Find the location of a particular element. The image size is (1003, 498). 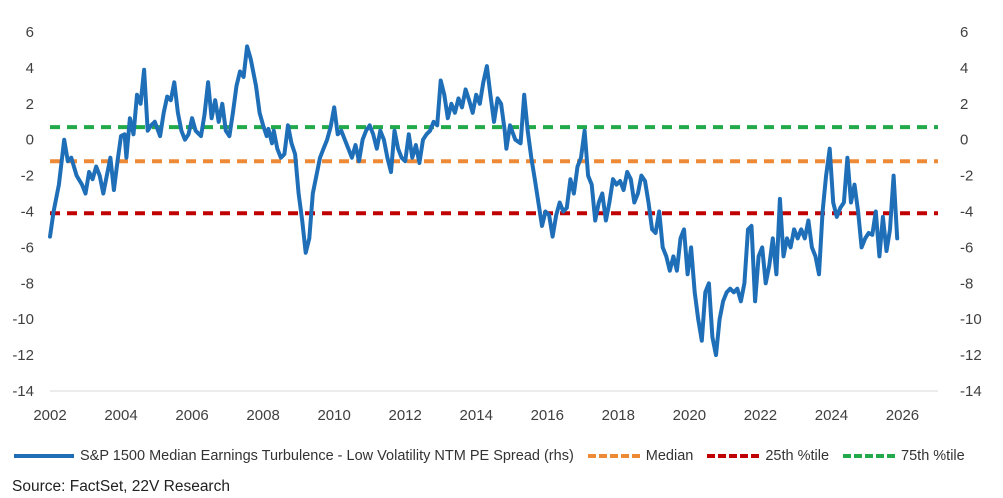

x-tick-2008: 2008 is located at coordinates (262, 415).